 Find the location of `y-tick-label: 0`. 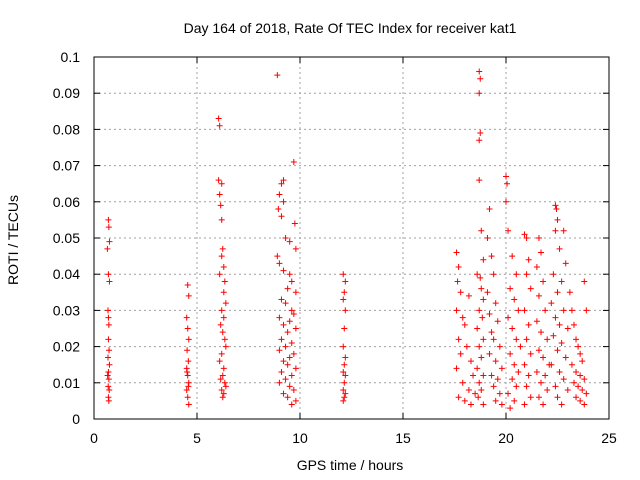

y-tick-label: 0 is located at coordinates (76, 419).